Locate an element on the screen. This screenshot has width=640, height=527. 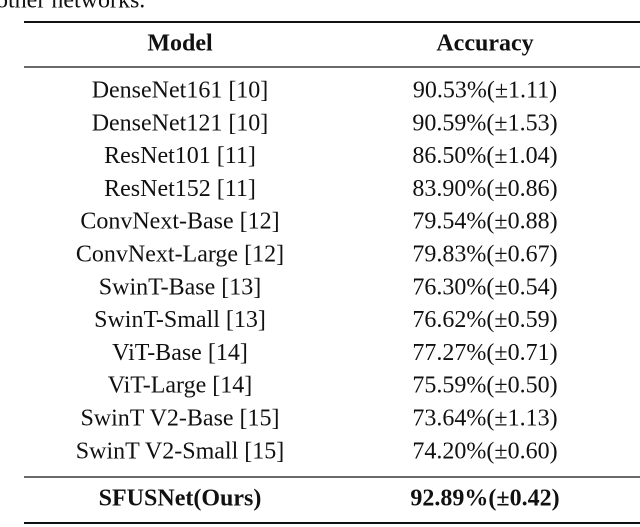
accuracy-cell: 76.30%(±0.54) is located at coordinates (484, 287).